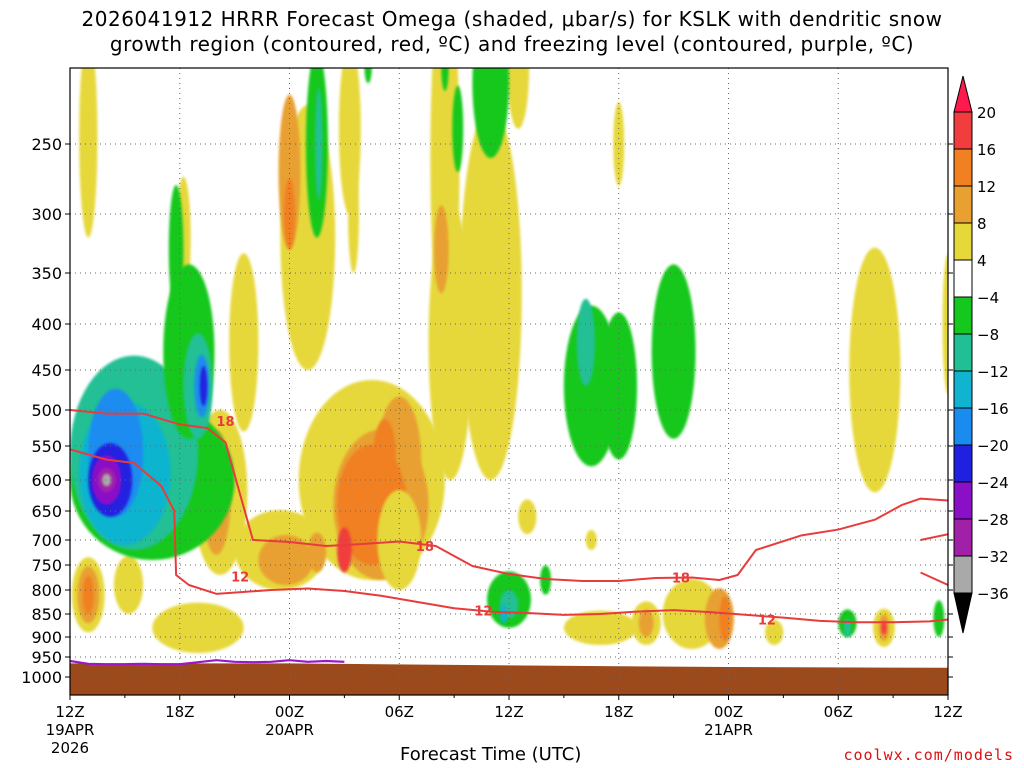 The image size is (1024, 768). Describe the element at coordinates (981, 354) in the screenshot. I see `colorbar: 20 16 12 8 4 −4 −8 −12 −16 −20 −24 −28 −32 −36` at that location.